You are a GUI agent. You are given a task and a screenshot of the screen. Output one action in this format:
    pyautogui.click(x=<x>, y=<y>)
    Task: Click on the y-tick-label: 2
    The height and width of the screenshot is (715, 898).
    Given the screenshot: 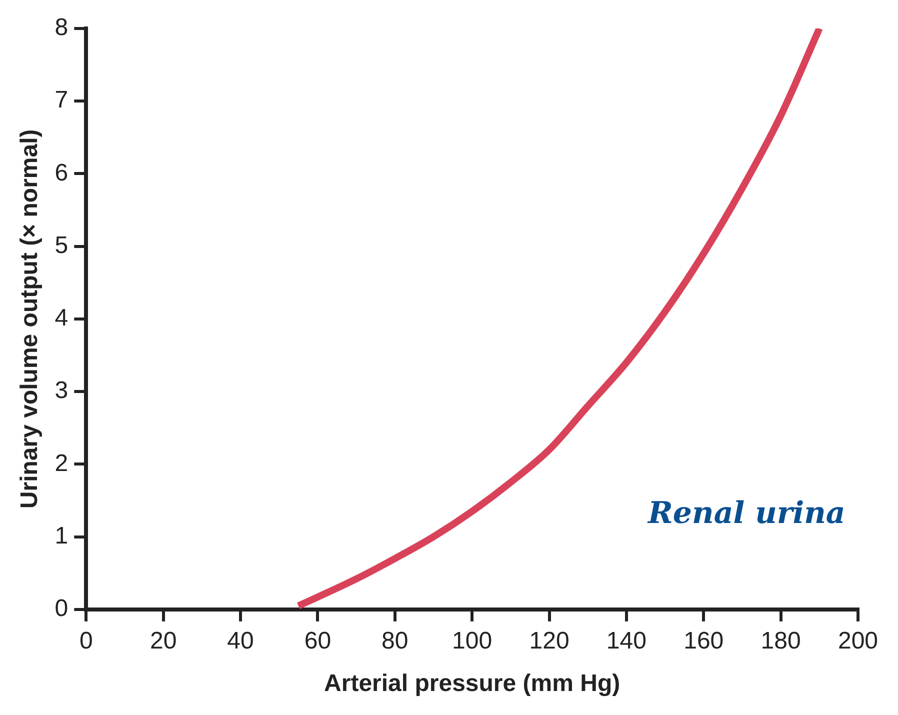 What is the action you would take?
    pyautogui.click(x=61, y=463)
    